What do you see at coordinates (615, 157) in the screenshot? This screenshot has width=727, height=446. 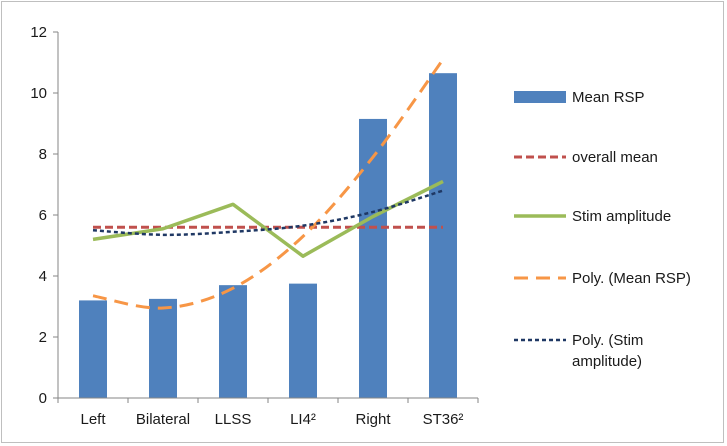 I see `legend-label: overall mean` at bounding box center [615, 157].